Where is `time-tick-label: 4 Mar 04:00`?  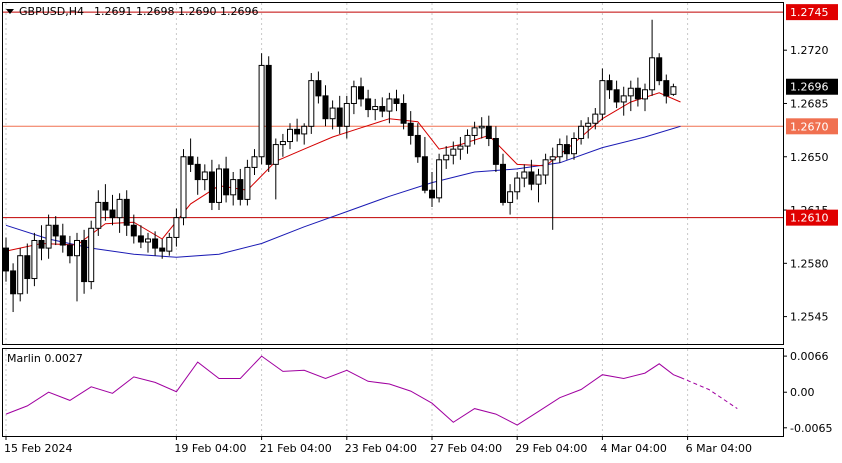 time-tick-label: 4 Mar 04:00 is located at coordinates (633, 448).